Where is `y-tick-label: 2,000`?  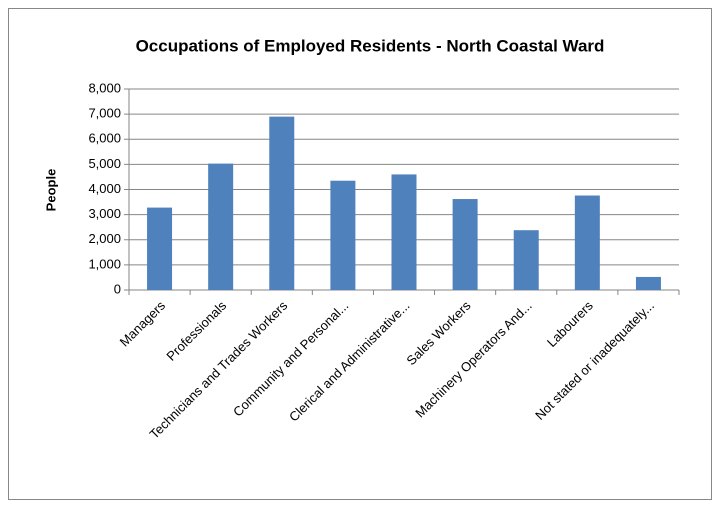
y-tick-label: 2,000 is located at coordinates (104, 238).